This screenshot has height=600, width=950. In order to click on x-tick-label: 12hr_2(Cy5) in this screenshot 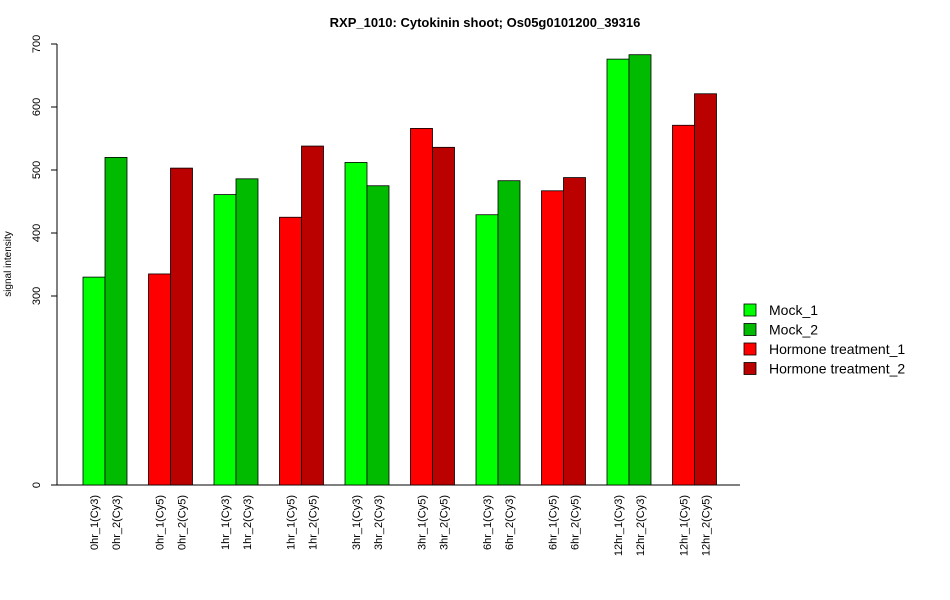, I will do `click(707, 525)`.